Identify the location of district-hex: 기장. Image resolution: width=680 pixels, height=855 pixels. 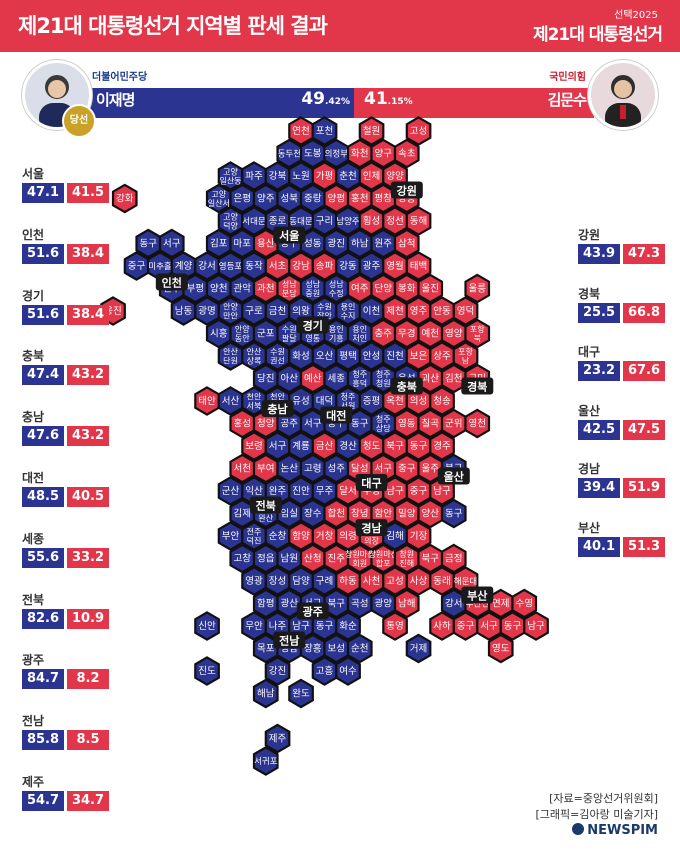
(418, 536).